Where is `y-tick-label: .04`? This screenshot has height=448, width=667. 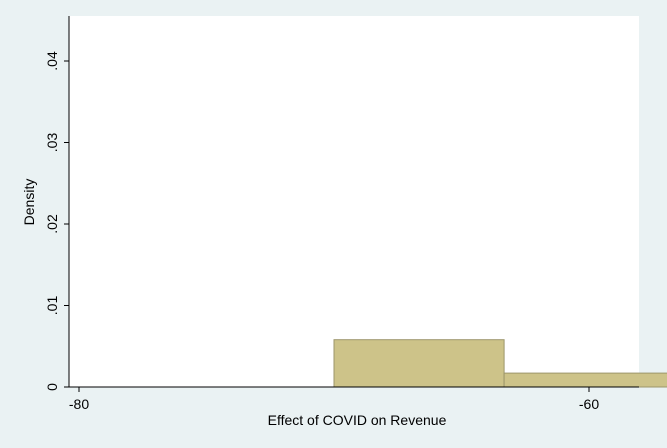
y-tick-label: .04 is located at coordinates (52, 61).